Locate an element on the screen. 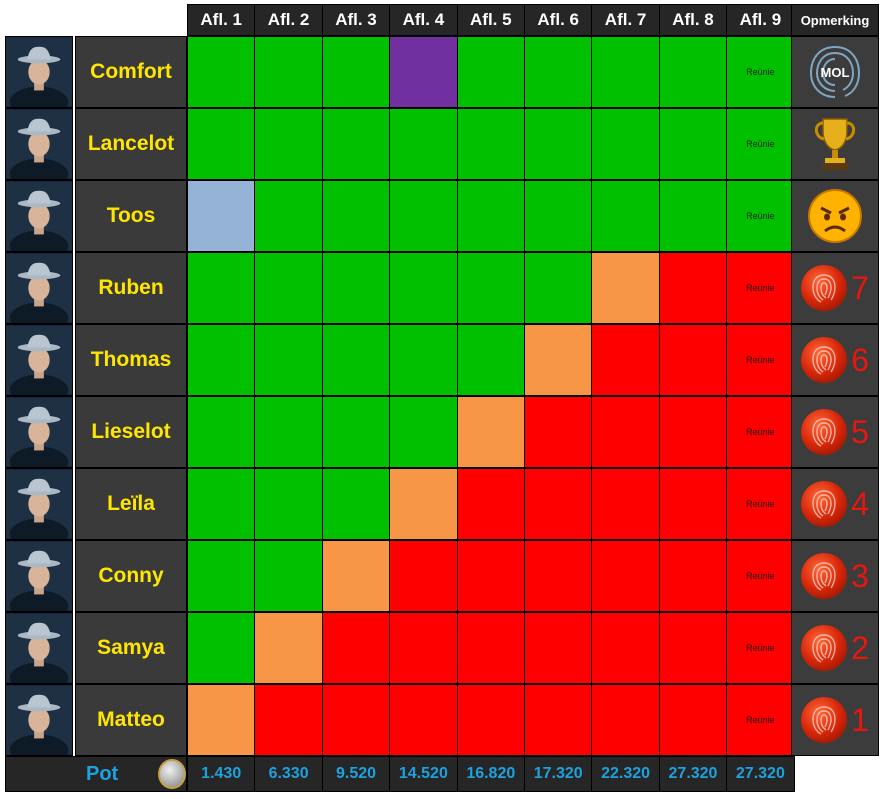  elimination-rank: 5 is located at coordinates (860, 431).